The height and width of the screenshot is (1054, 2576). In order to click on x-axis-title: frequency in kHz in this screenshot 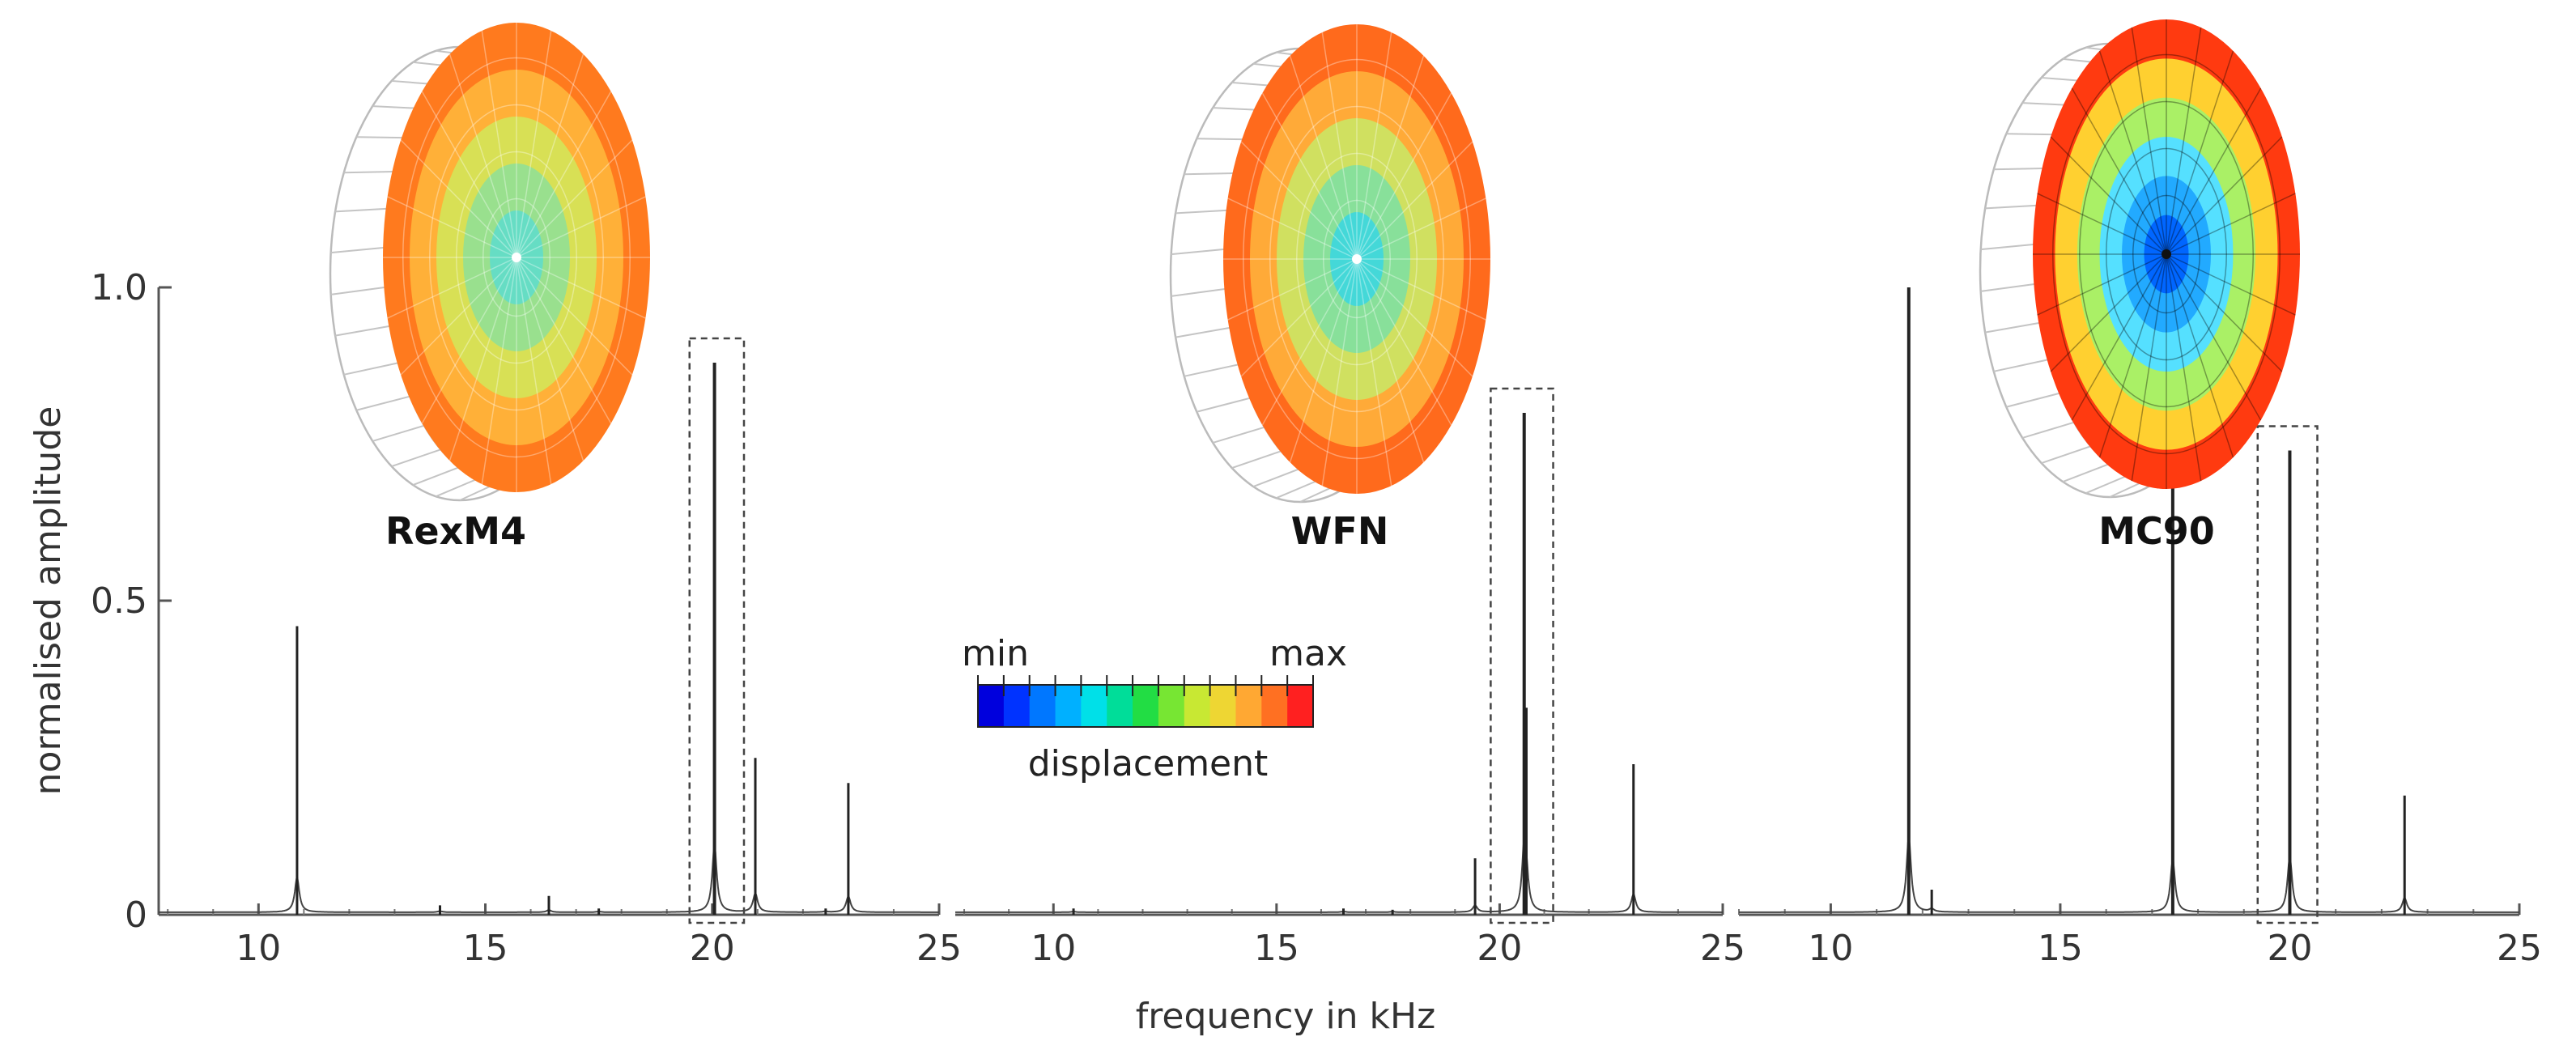, I will do `click(1285, 1017)`.